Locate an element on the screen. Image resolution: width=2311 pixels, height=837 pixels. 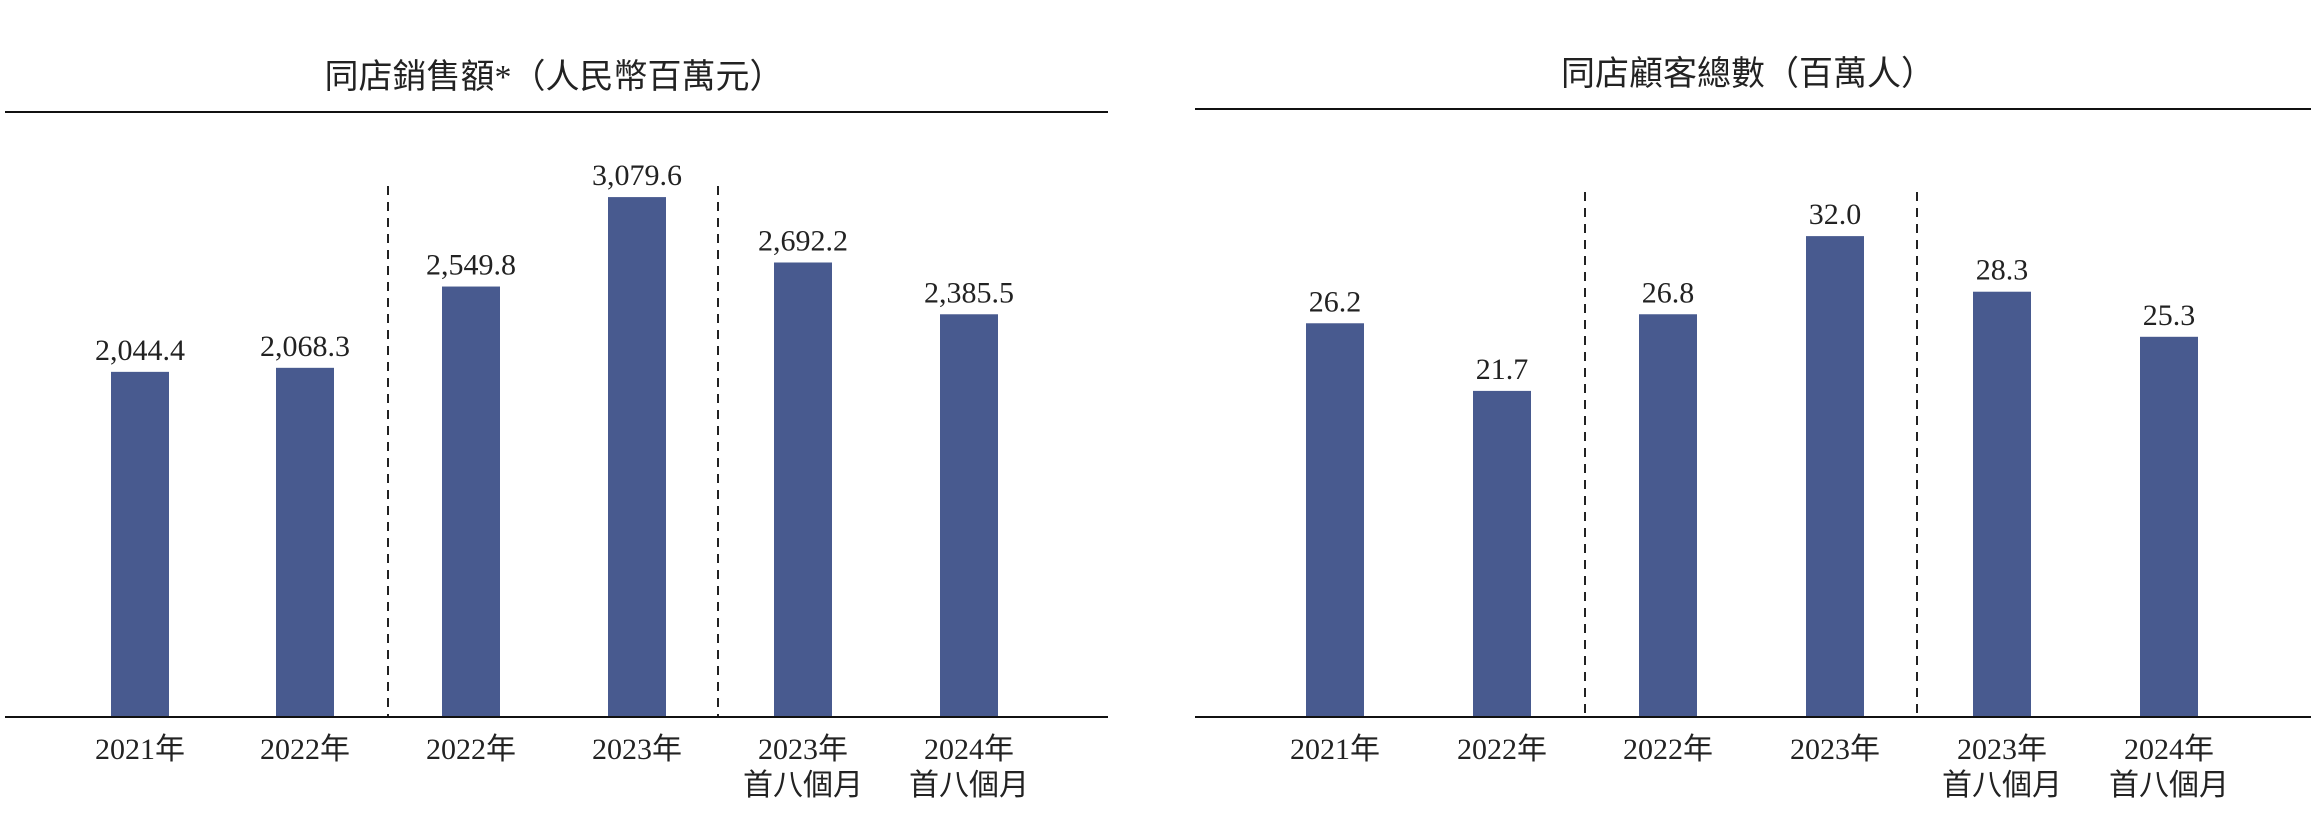
data-label: 28.3 is located at coordinates (2002, 270).